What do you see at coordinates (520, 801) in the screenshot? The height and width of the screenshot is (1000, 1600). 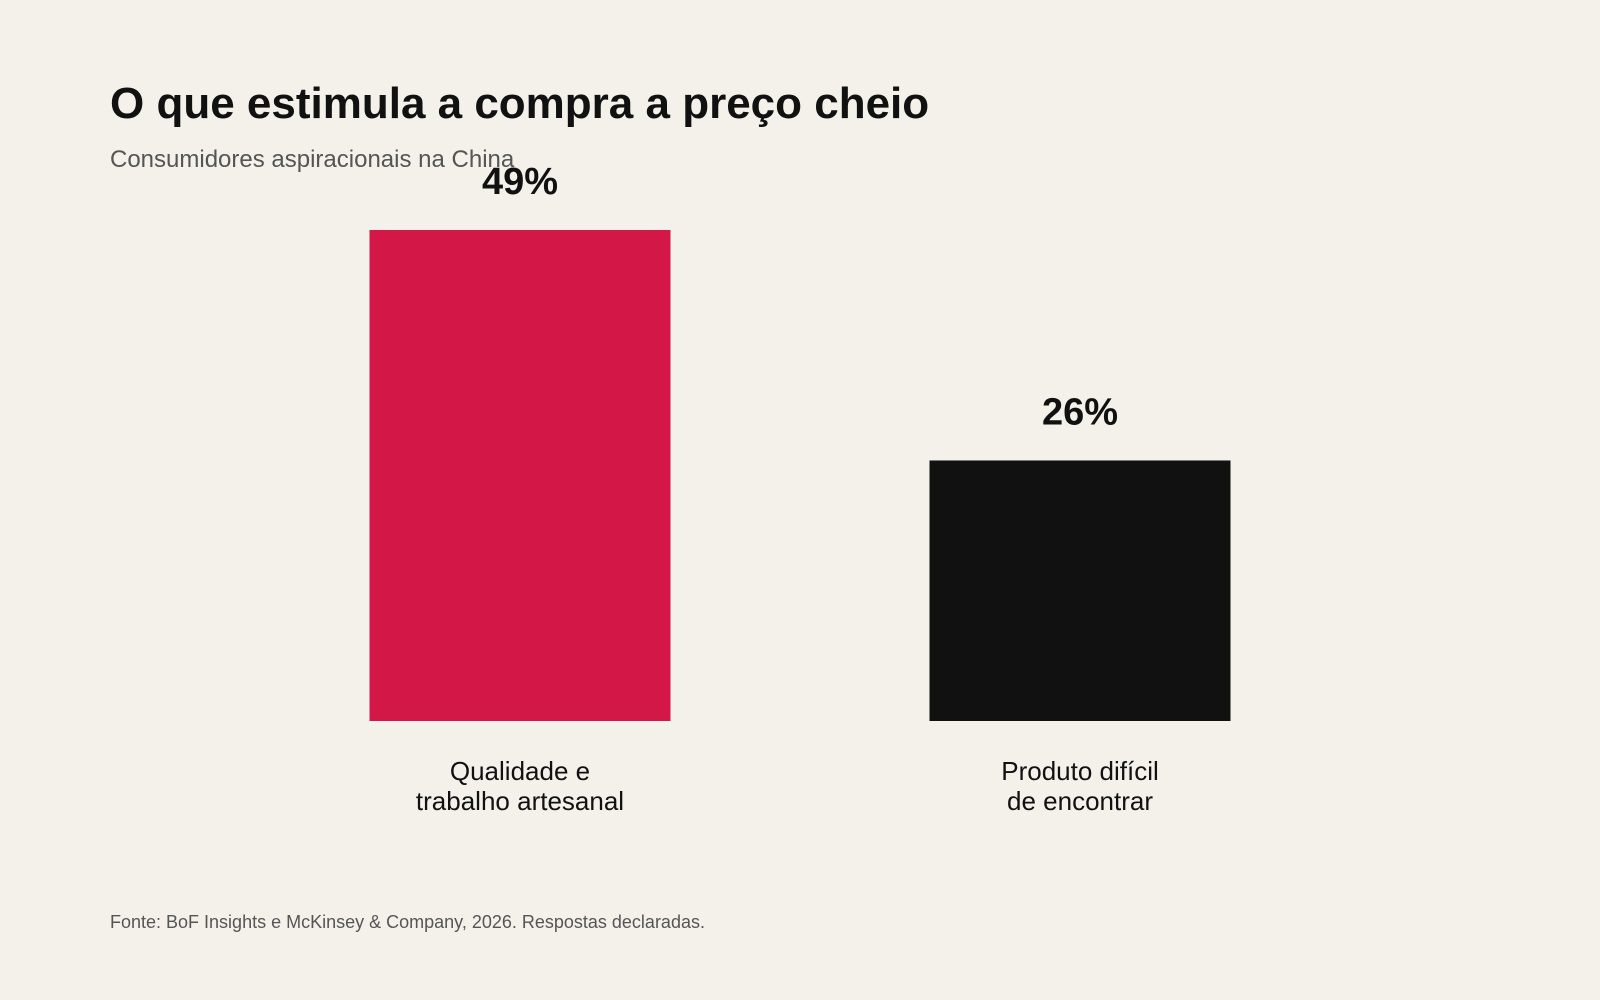 I see `category-label-line: trabalho artesanal` at bounding box center [520, 801].